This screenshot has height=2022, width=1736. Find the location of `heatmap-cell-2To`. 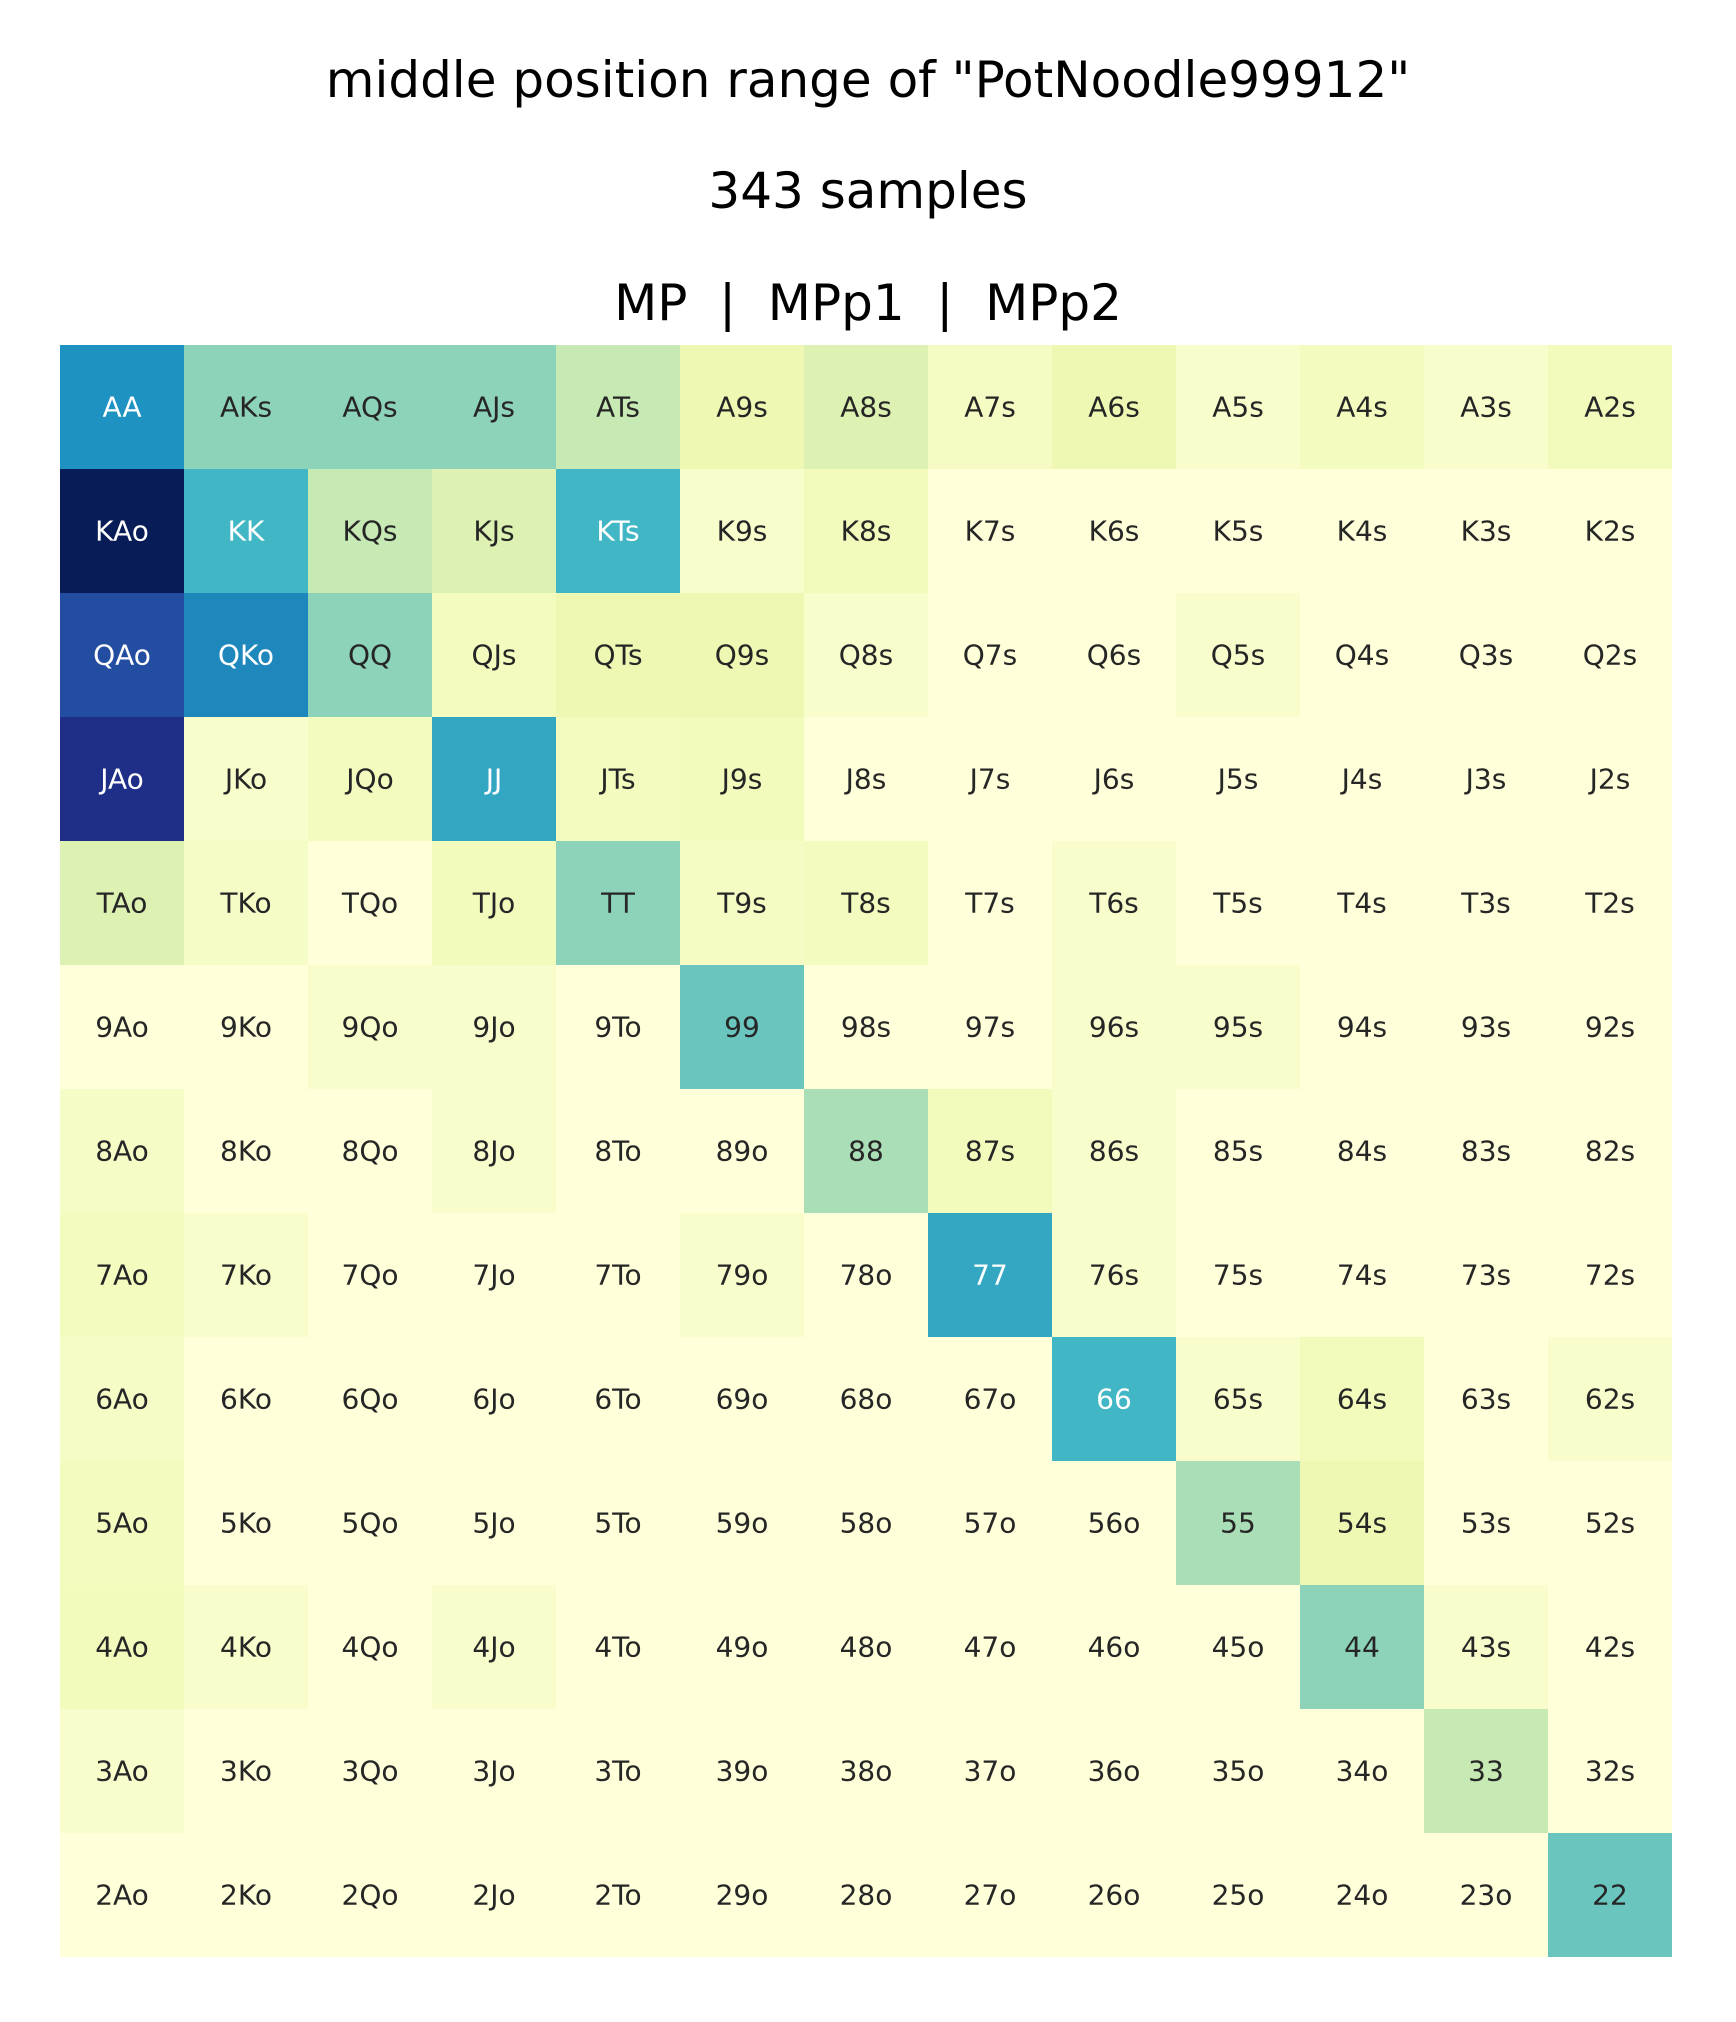

heatmap-cell-2To is located at coordinates (618, 1895).